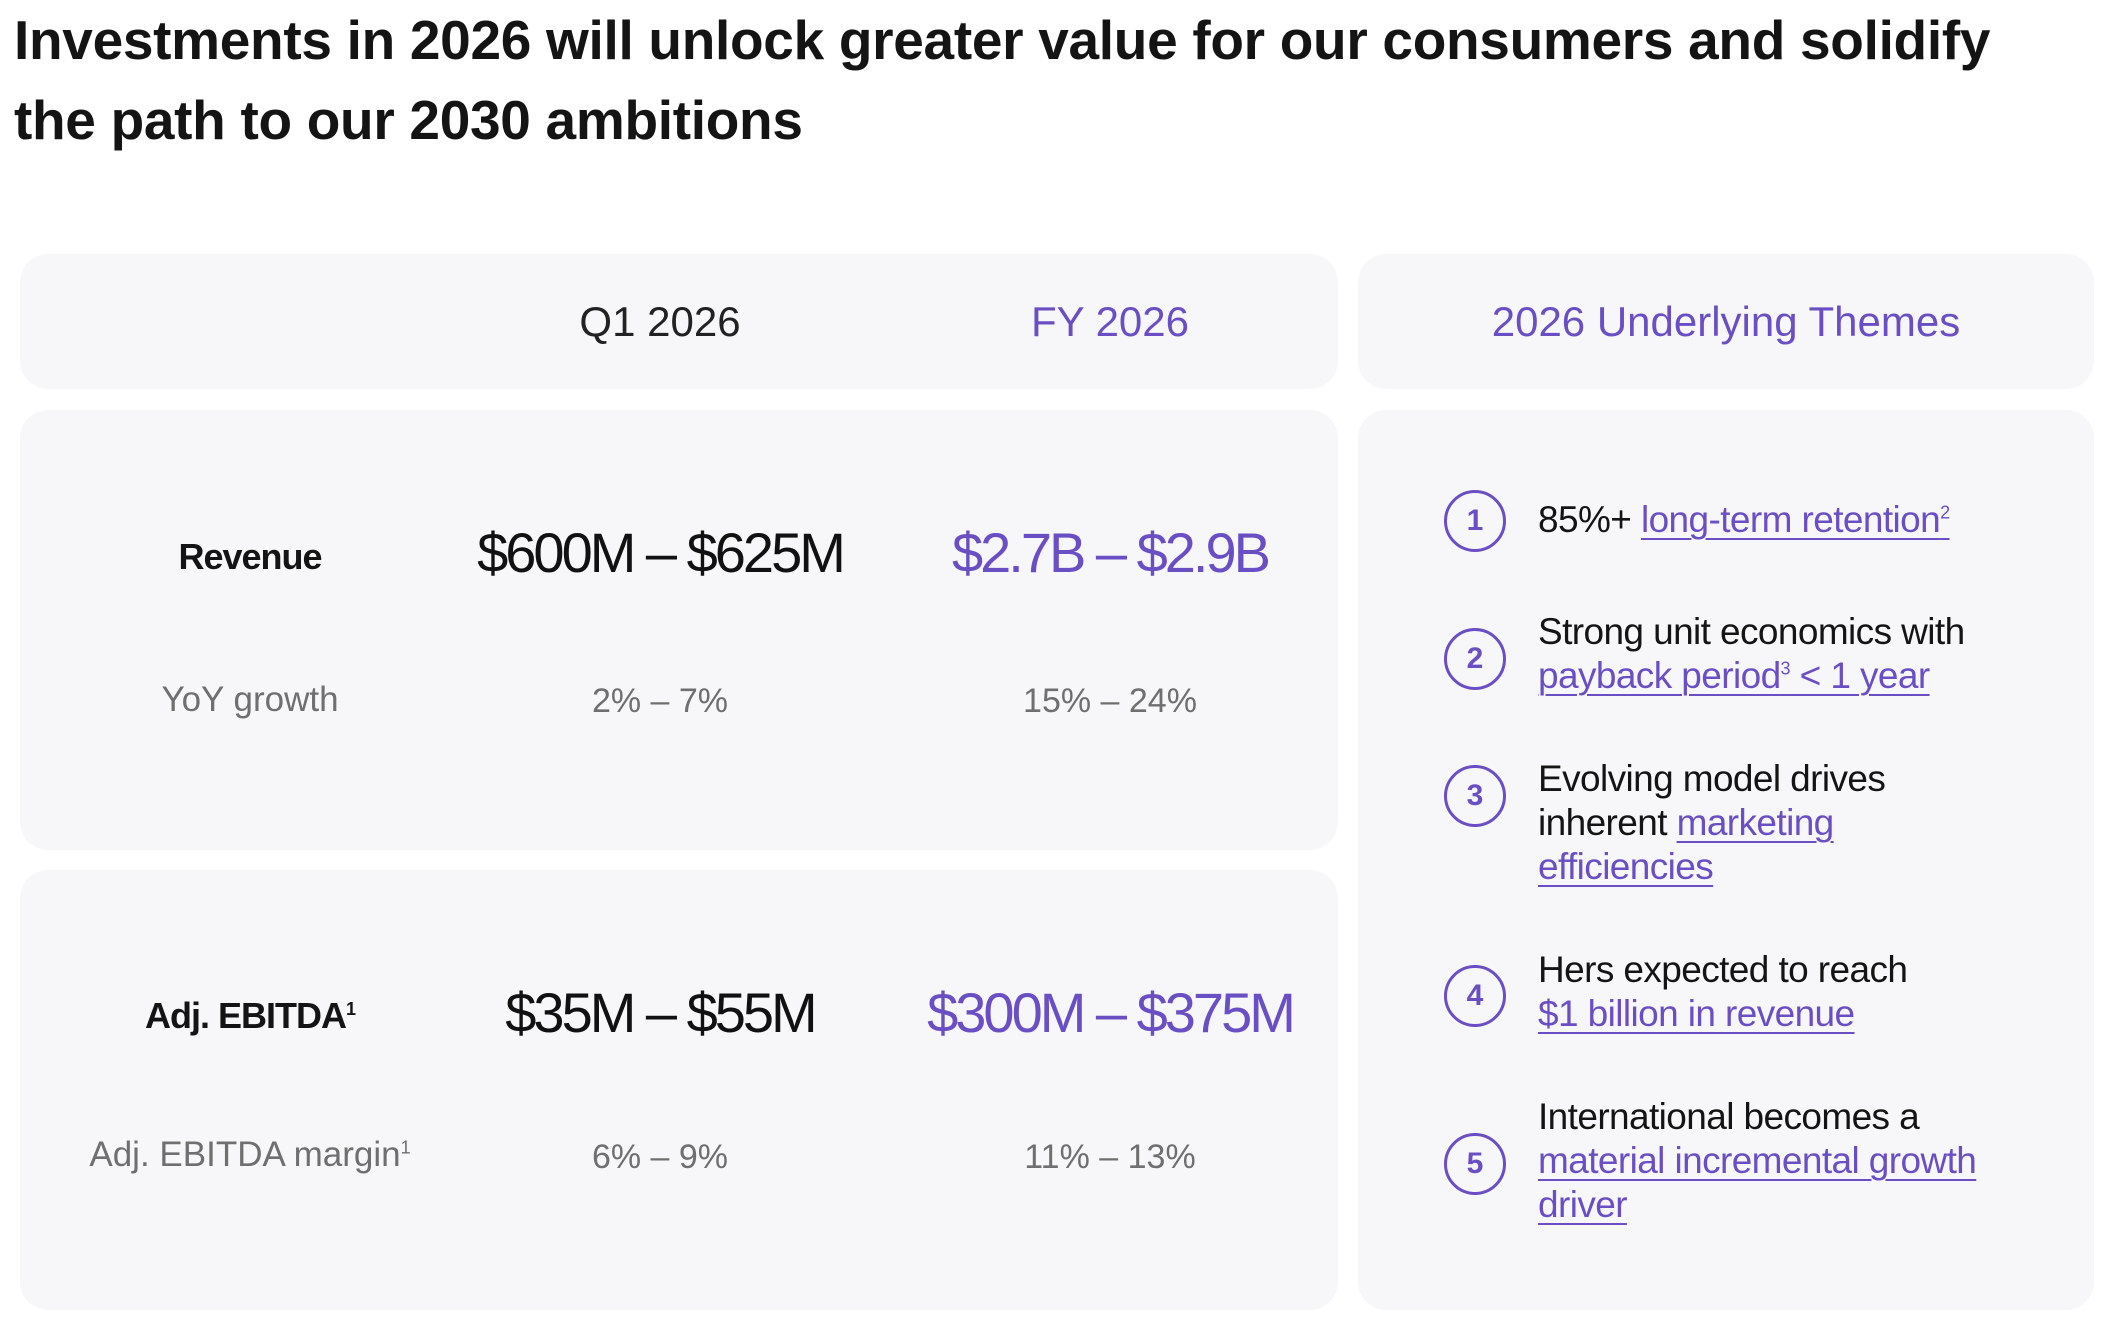  What do you see at coordinates (405, 1147) in the screenshot?
I see `ebitda-margin-footnote: 1` at bounding box center [405, 1147].